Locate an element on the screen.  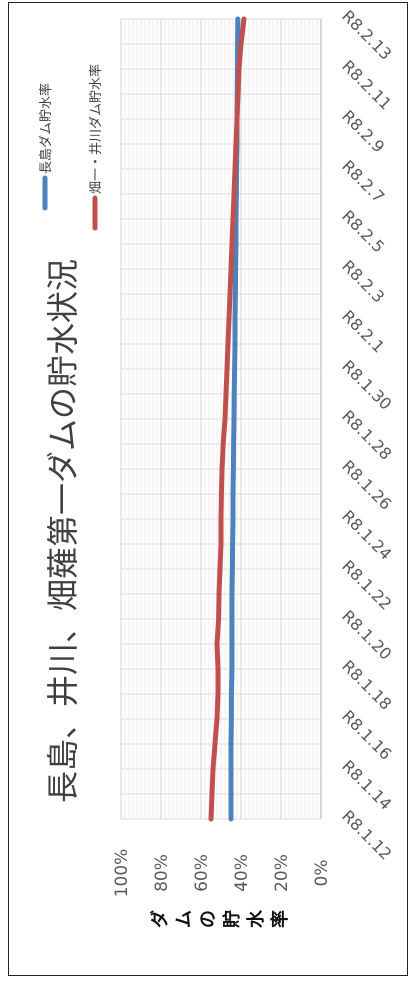
x-tick-label: R8.1.16 is located at coordinates (366, 734).